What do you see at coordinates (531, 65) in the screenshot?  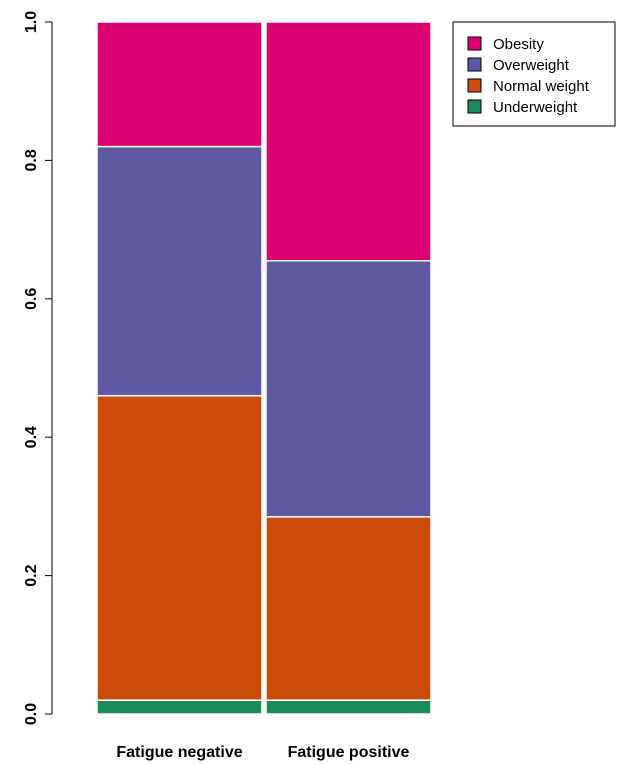 I see `legend-label: Overweight` at bounding box center [531, 65].